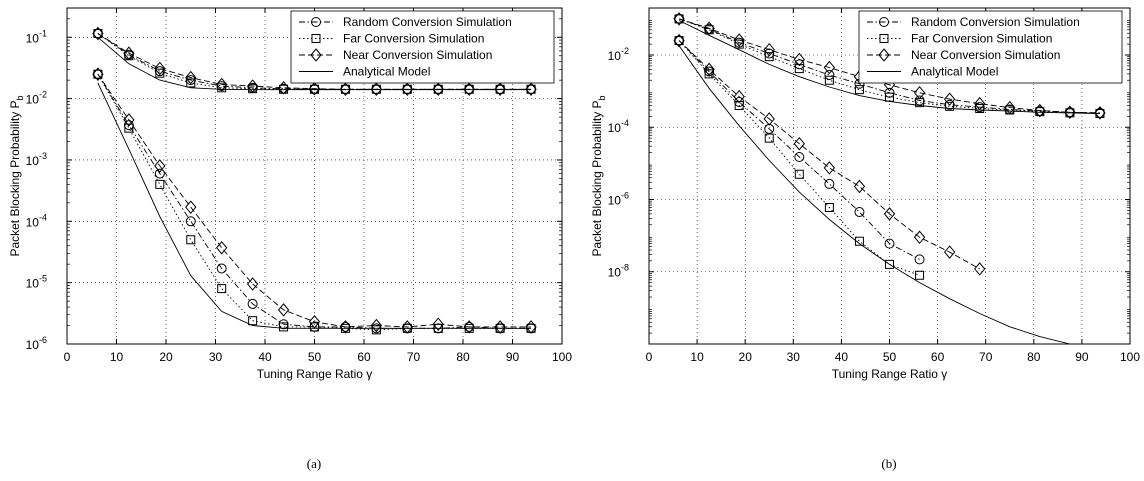  What do you see at coordinates (625, 123) in the screenshot?
I see `y-tick-exponent: -4` at bounding box center [625, 123].